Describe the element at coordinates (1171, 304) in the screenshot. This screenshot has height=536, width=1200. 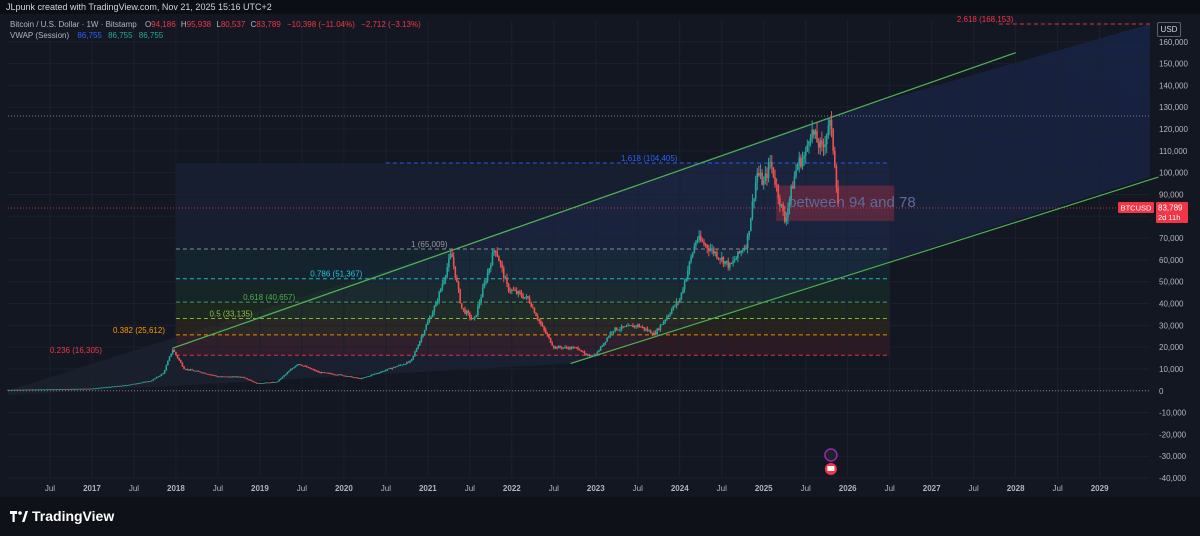
I see `y-tick-label: 40,000` at that location.